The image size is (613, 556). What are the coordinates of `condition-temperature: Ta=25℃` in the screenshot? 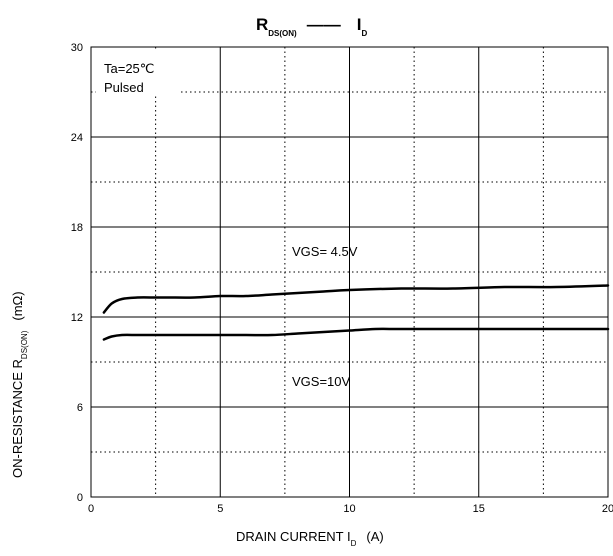 It's located at (129, 68).